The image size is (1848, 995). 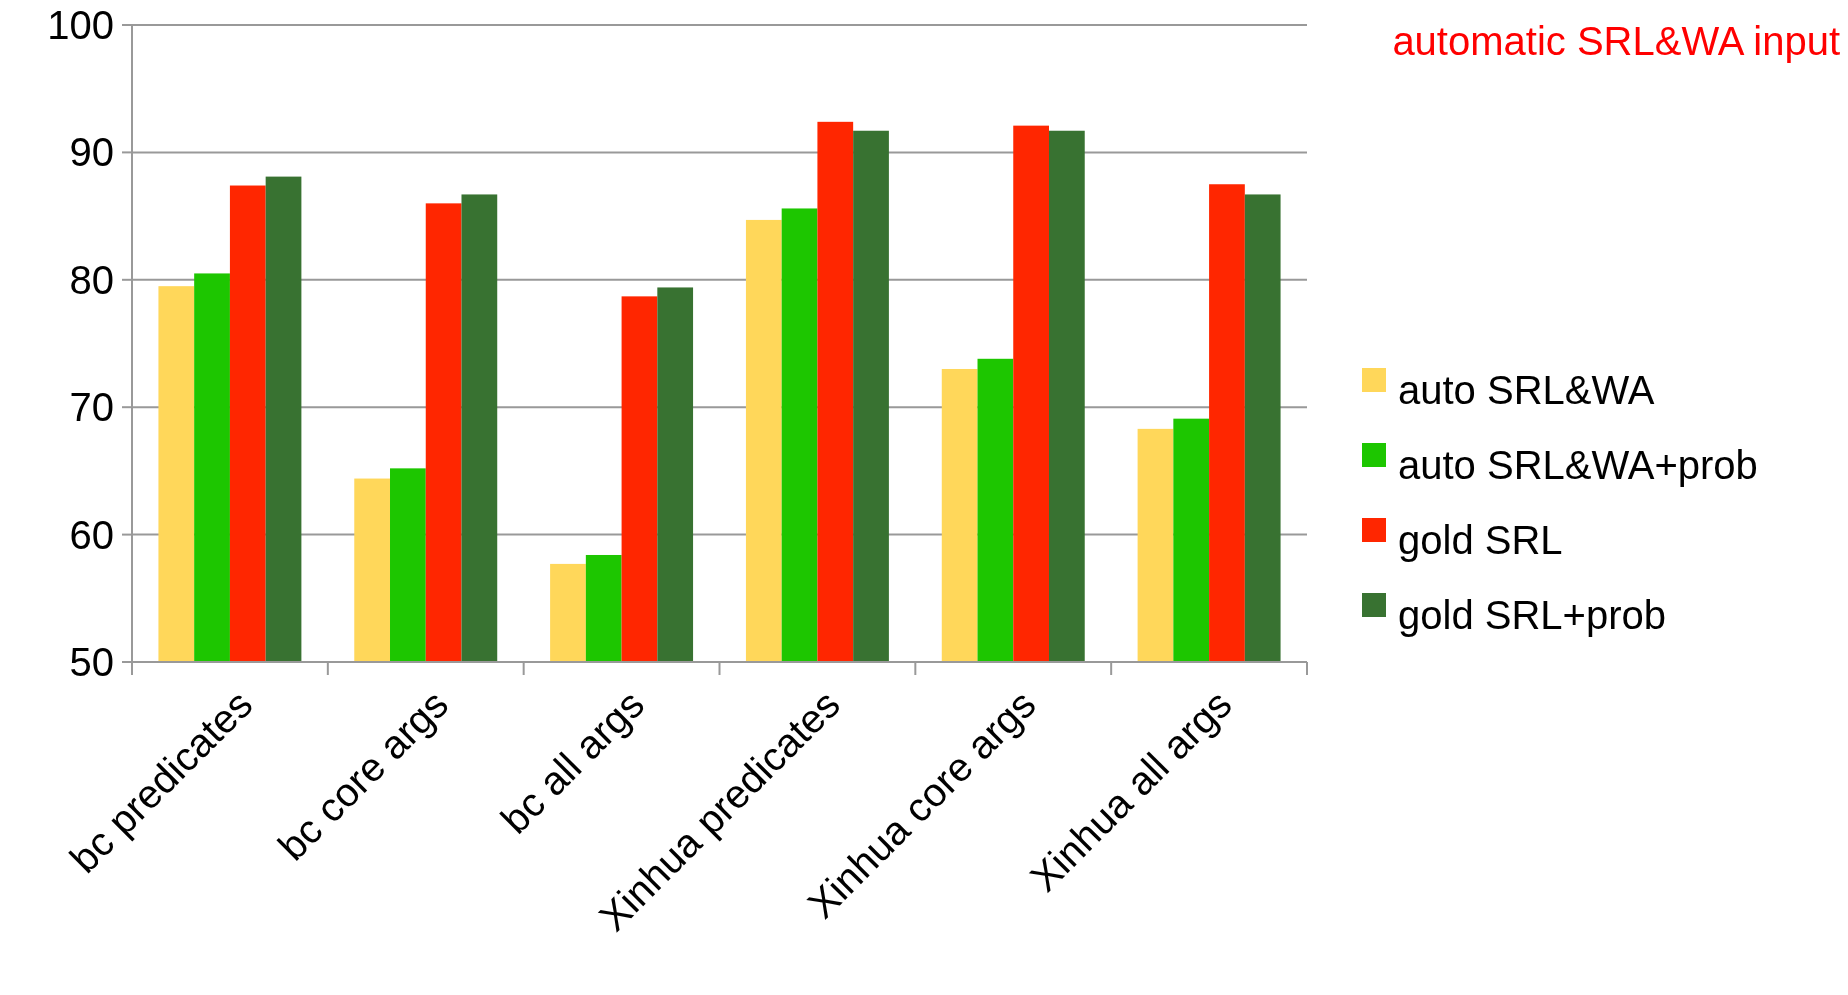 I want to click on y-tick-label: 80, so click(x=91, y=279).